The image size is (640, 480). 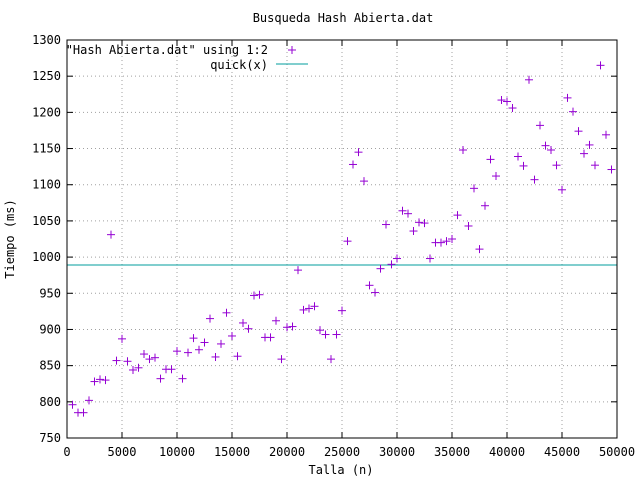 What do you see at coordinates (50, 293) in the screenshot?
I see `y-tick-label: 950` at bounding box center [50, 293].